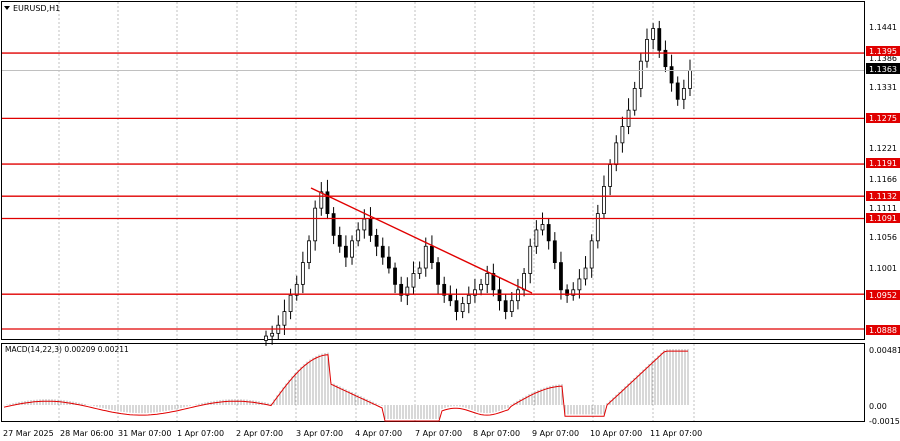 This screenshot has height=441, width=900. Describe the element at coordinates (883, 179) in the screenshot. I see `price-tick: 1.1166` at that location.